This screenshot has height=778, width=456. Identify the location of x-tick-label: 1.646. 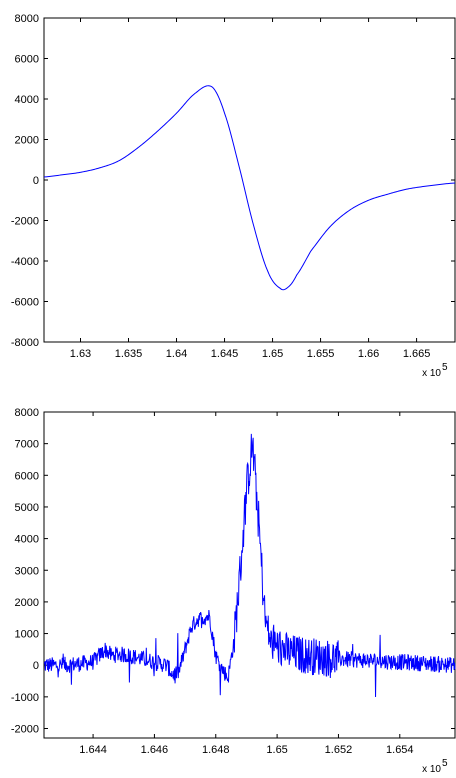
(155, 750).